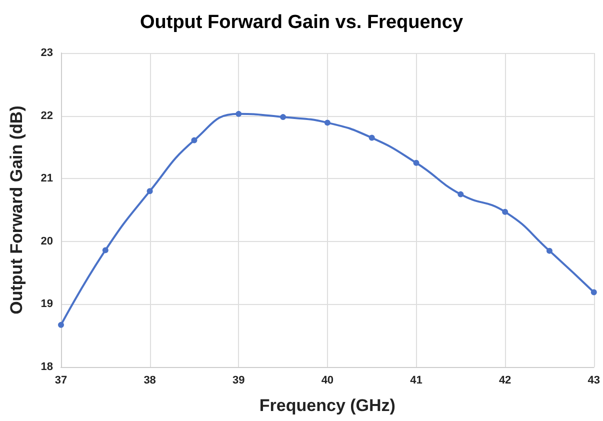 This screenshot has height=421, width=603. I want to click on y-axis-title: Output Forward Gain (dB), so click(16, 210).